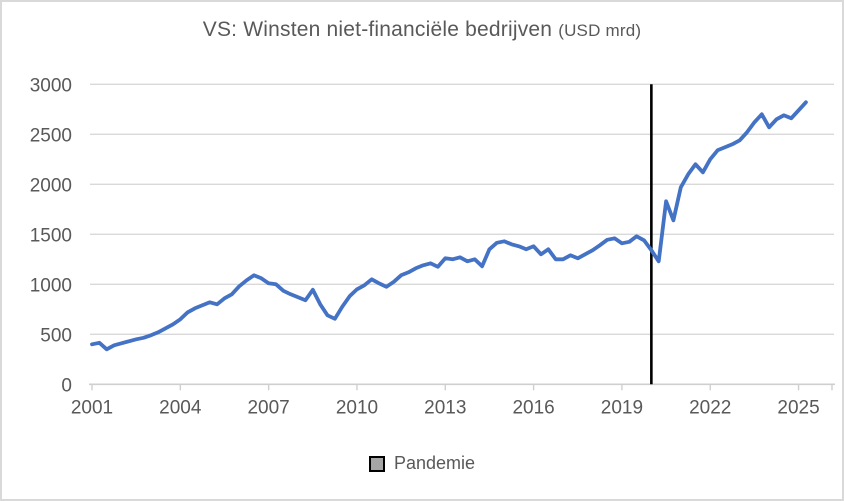 This screenshot has width=844, height=501. What do you see at coordinates (357, 407) in the screenshot?
I see `x-axis-tick-label-2010: 2010` at bounding box center [357, 407].